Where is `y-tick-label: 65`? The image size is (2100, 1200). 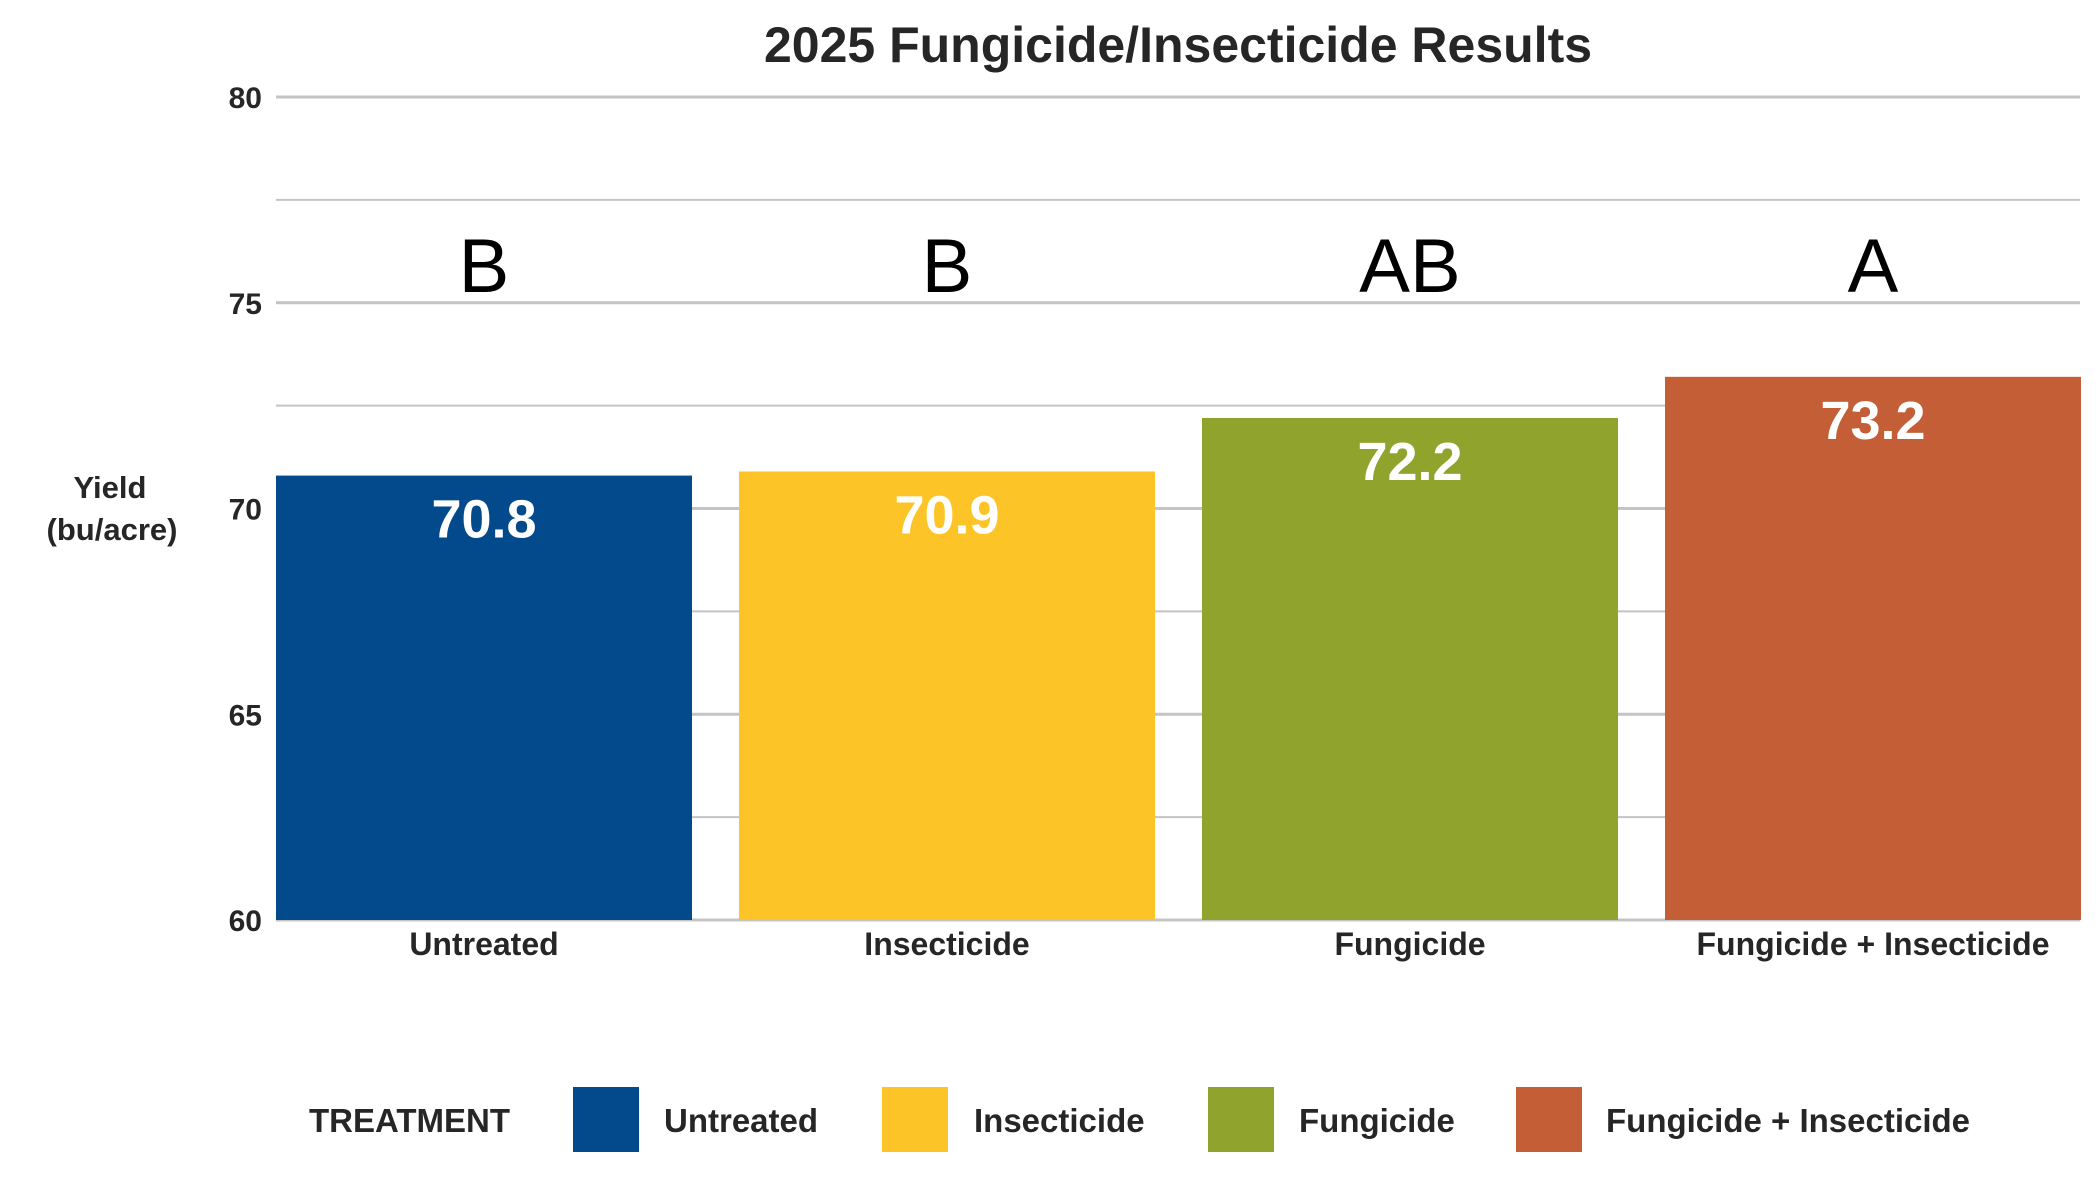
y-tick-label: 65 is located at coordinates (245, 715).